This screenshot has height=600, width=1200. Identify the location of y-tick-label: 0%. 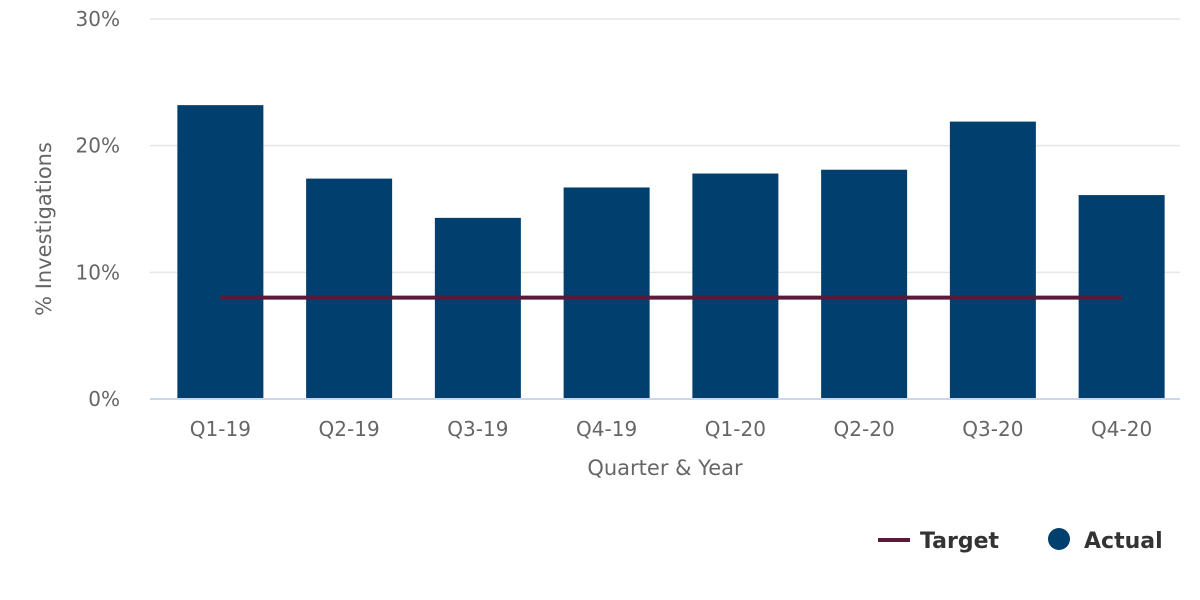
(104, 399).